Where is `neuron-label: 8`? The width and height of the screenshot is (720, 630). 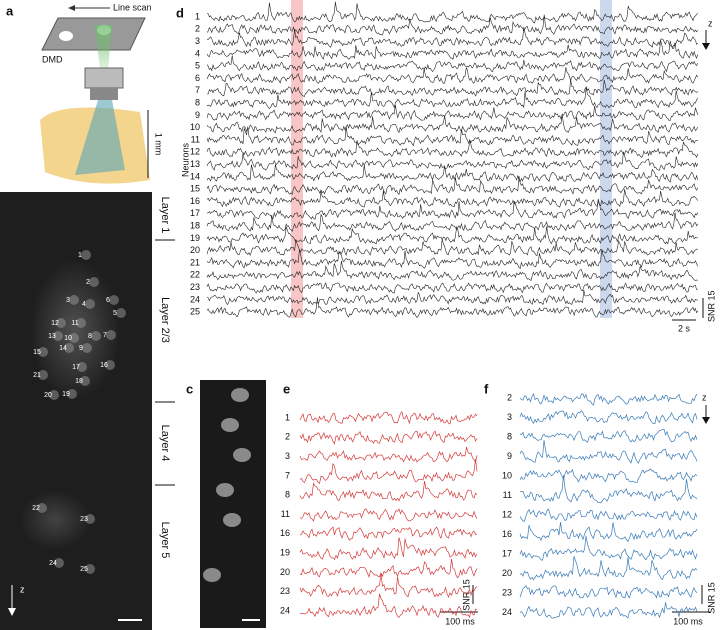
neuron-label: 8 is located at coordinates (90, 336).